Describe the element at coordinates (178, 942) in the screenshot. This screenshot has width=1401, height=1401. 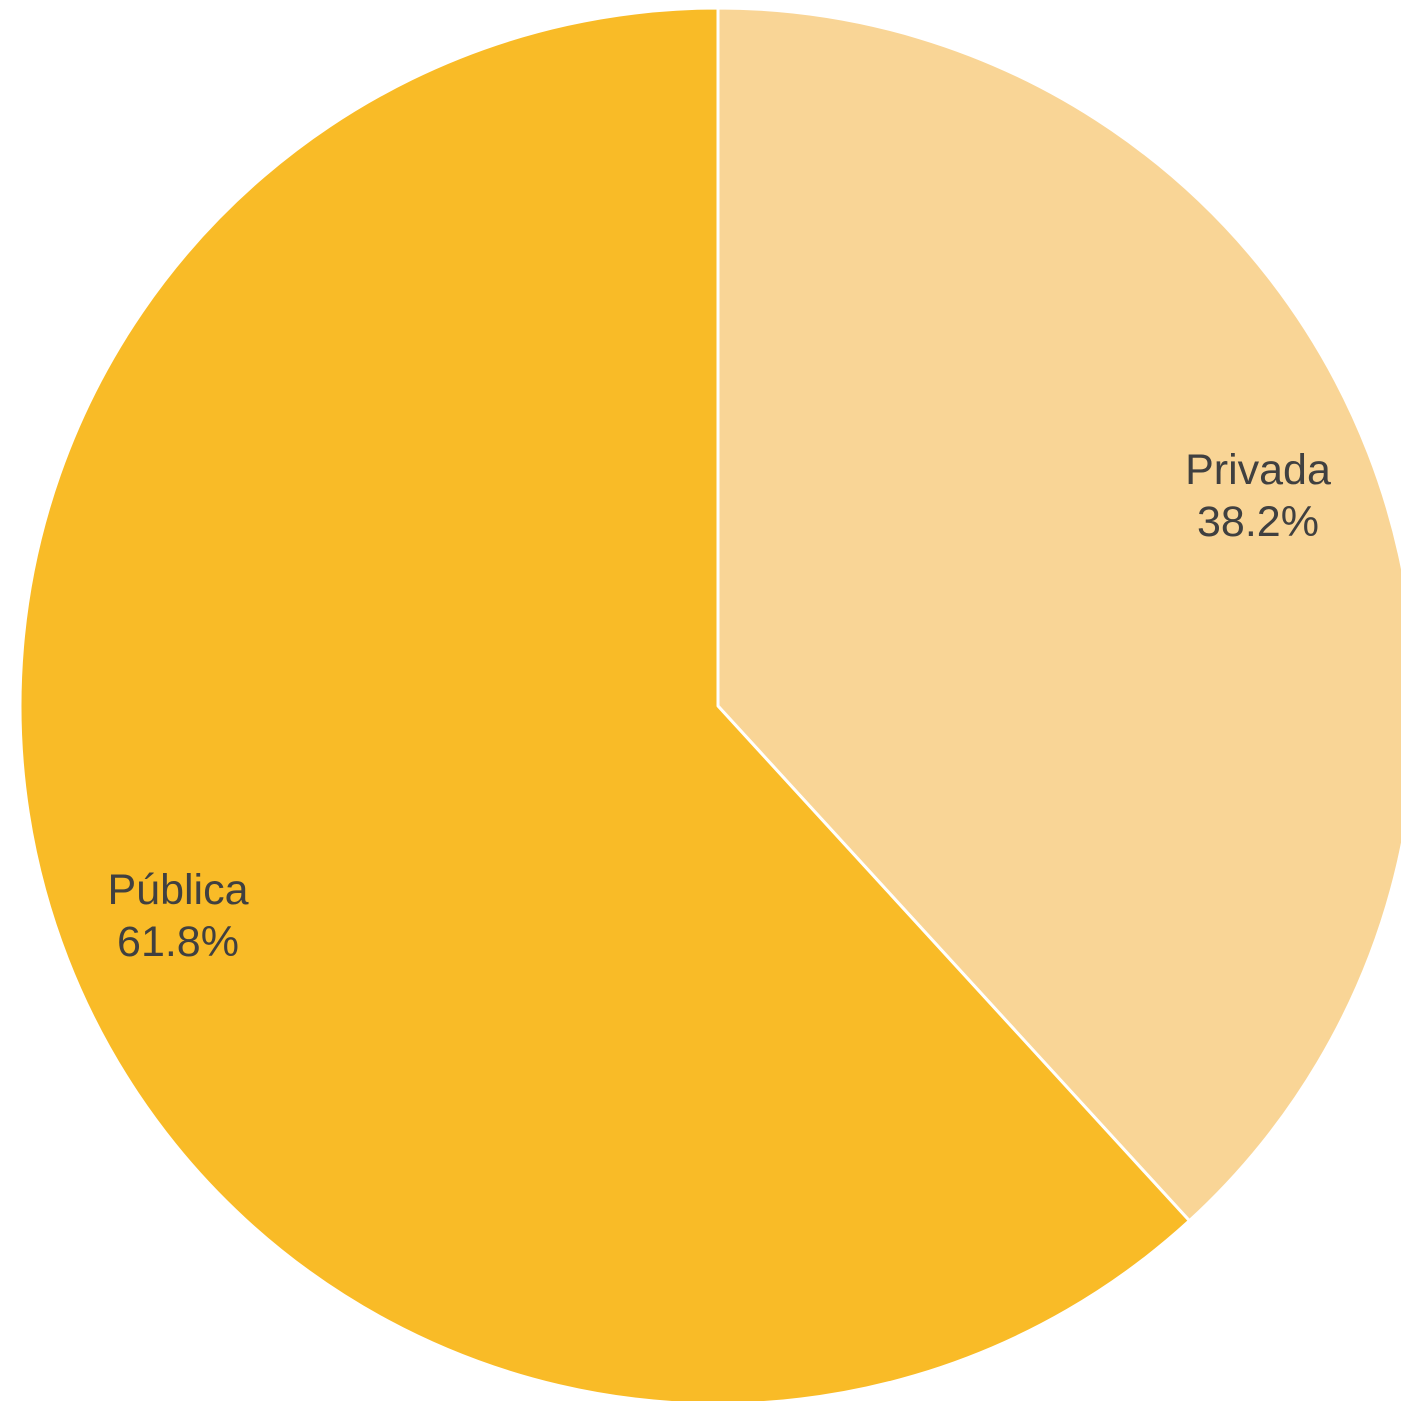
I see `slice-percent-label: 61.8%` at that location.